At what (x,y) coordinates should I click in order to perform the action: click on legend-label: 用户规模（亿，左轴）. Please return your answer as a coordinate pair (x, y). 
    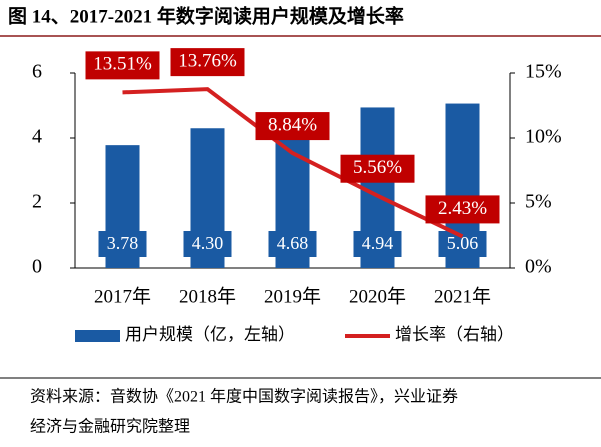
    Looking at the image, I should click on (210, 334).